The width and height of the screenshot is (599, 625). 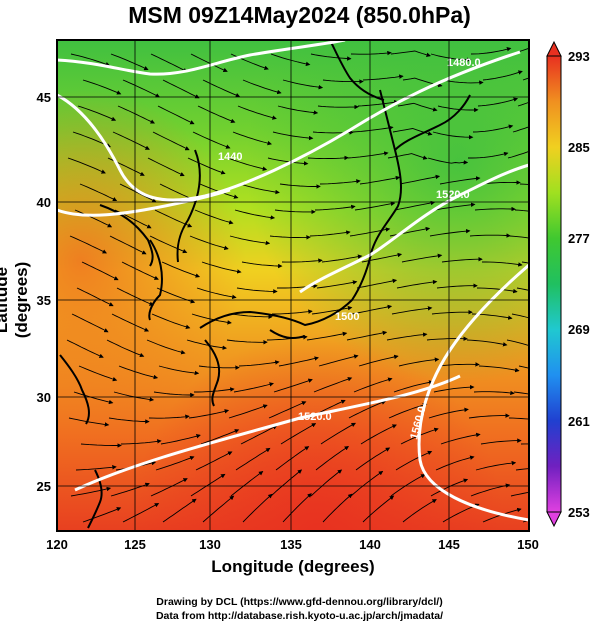 What do you see at coordinates (579, 512) in the screenshot?
I see `colorbar-tick-label: 253` at bounding box center [579, 512].